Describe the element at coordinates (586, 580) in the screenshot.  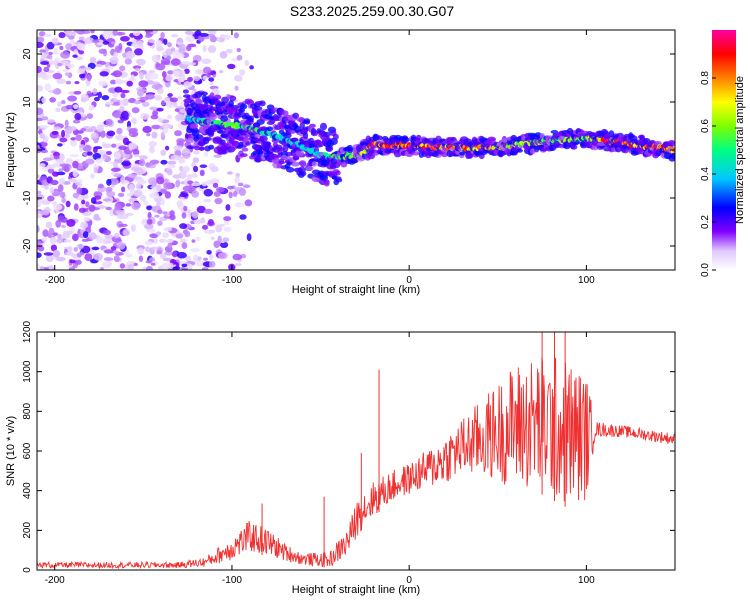
I see `snr-xtick-label: 100` at that location.